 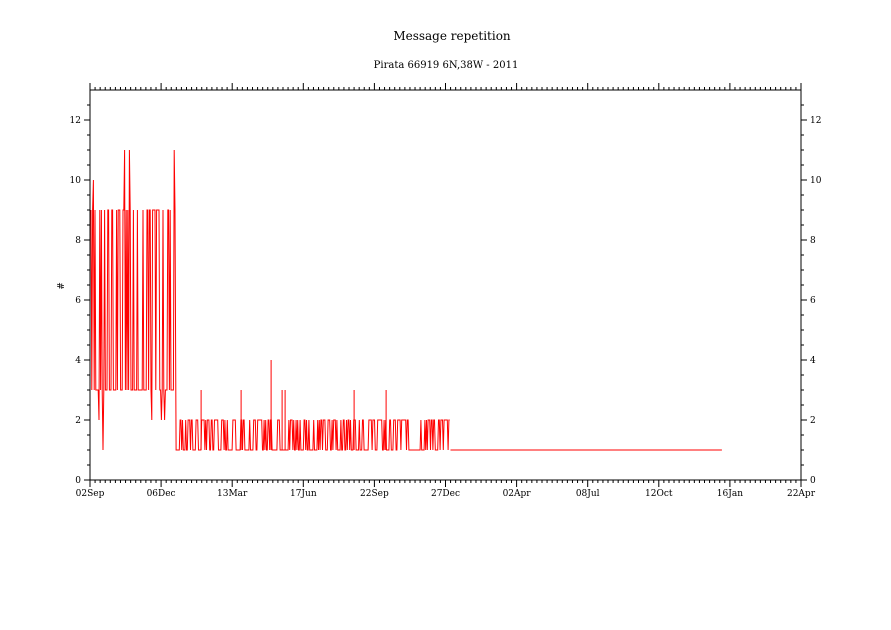 I want to click on x-tick-label: 16Jan, so click(x=730, y=494).